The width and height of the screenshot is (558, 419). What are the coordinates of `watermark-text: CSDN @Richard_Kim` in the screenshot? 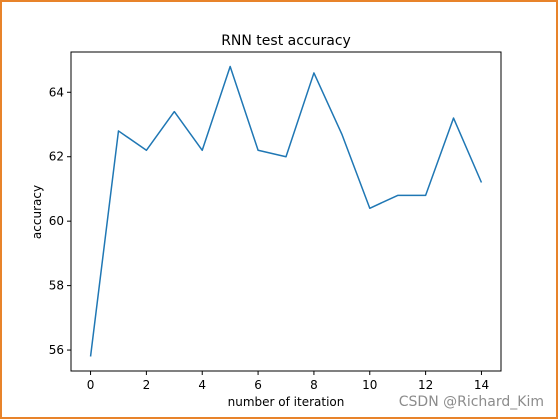 It's located at (471, 402).